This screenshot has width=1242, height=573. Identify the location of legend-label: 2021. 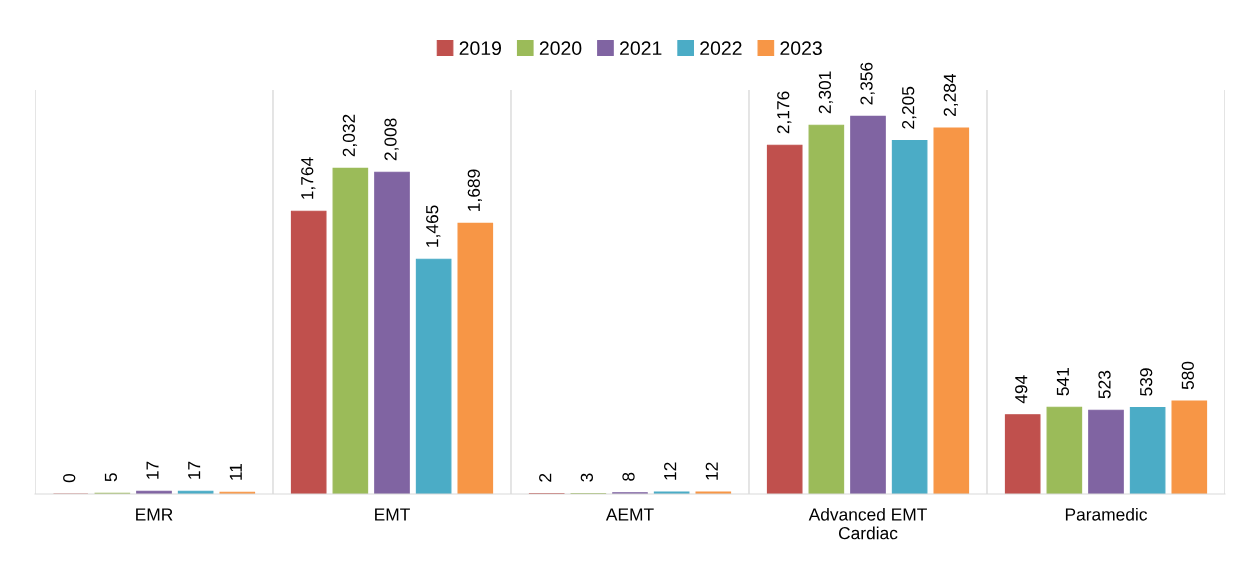
(641, 48).